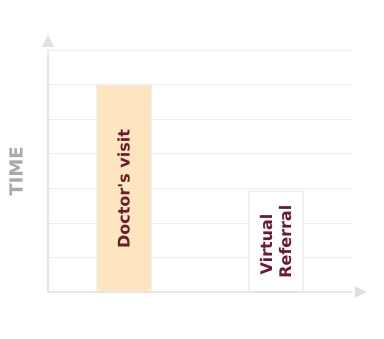  Describe the element at coordinates (276, 241) in the screenshot. I see `x-tick-label: Virtual Referral` at that location.